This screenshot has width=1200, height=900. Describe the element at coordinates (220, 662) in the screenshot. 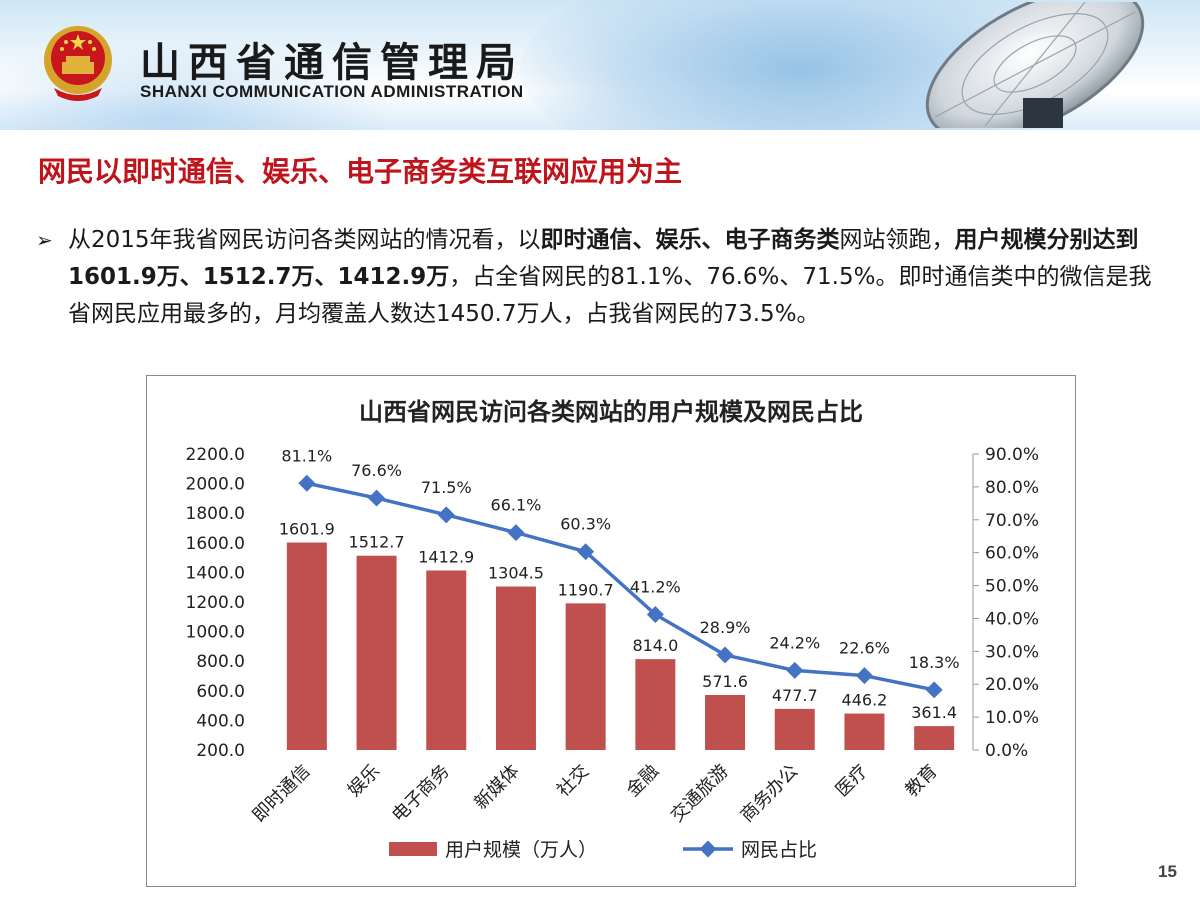

I see `y-left-tick-label: 800.0` at that location.